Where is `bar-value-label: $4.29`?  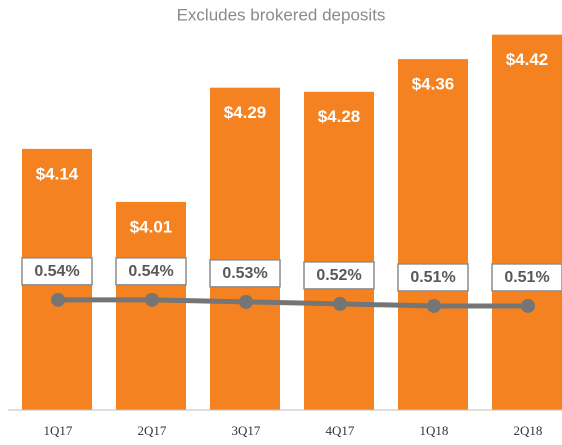 bar-value-label: $4.29 is located at coordinates (245, 112).